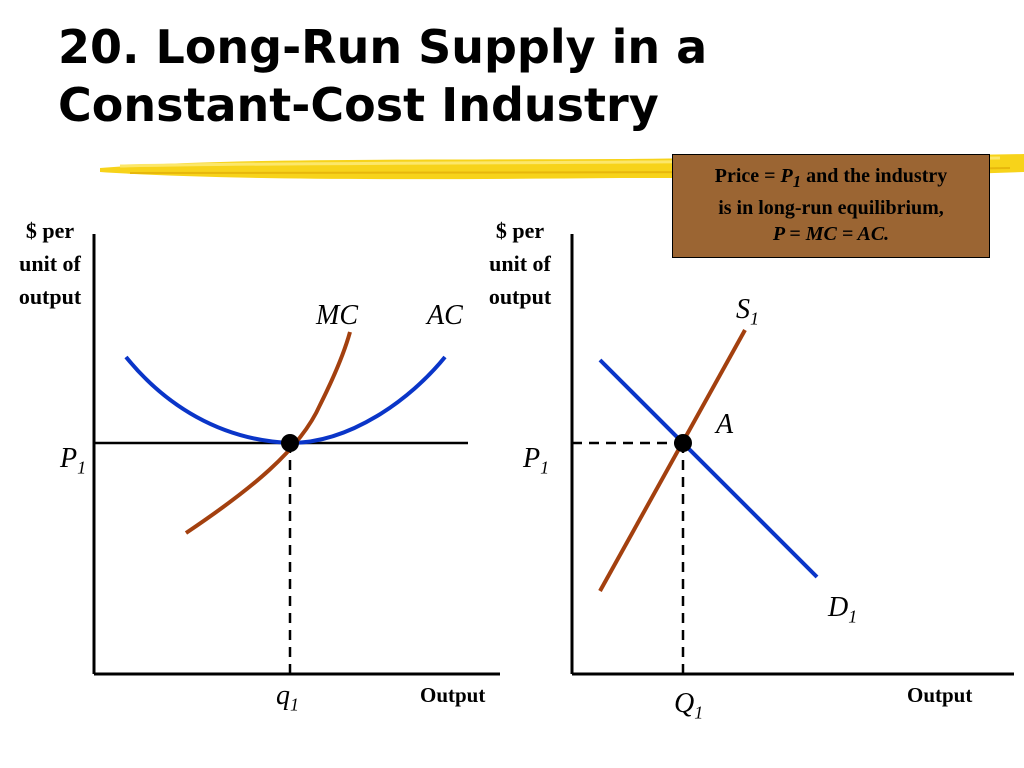 Image resolution: width=1024 pixels, height=768 pixels. I want to click on callout-price-symbol: P, so click(786, 176).